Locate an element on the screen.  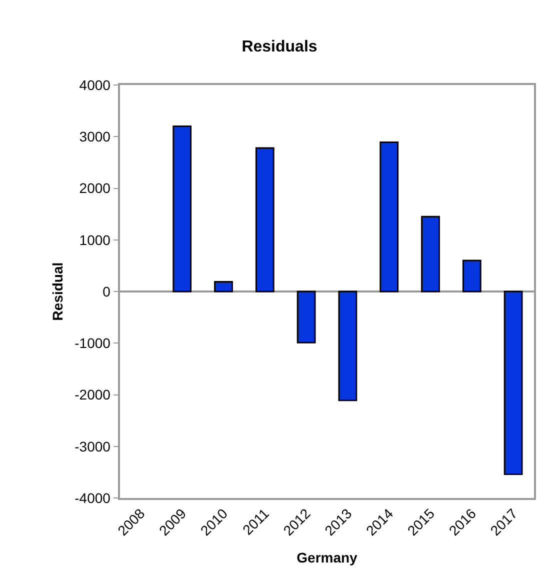
x-axis-title: Germany is located at coordinates (327, 557).